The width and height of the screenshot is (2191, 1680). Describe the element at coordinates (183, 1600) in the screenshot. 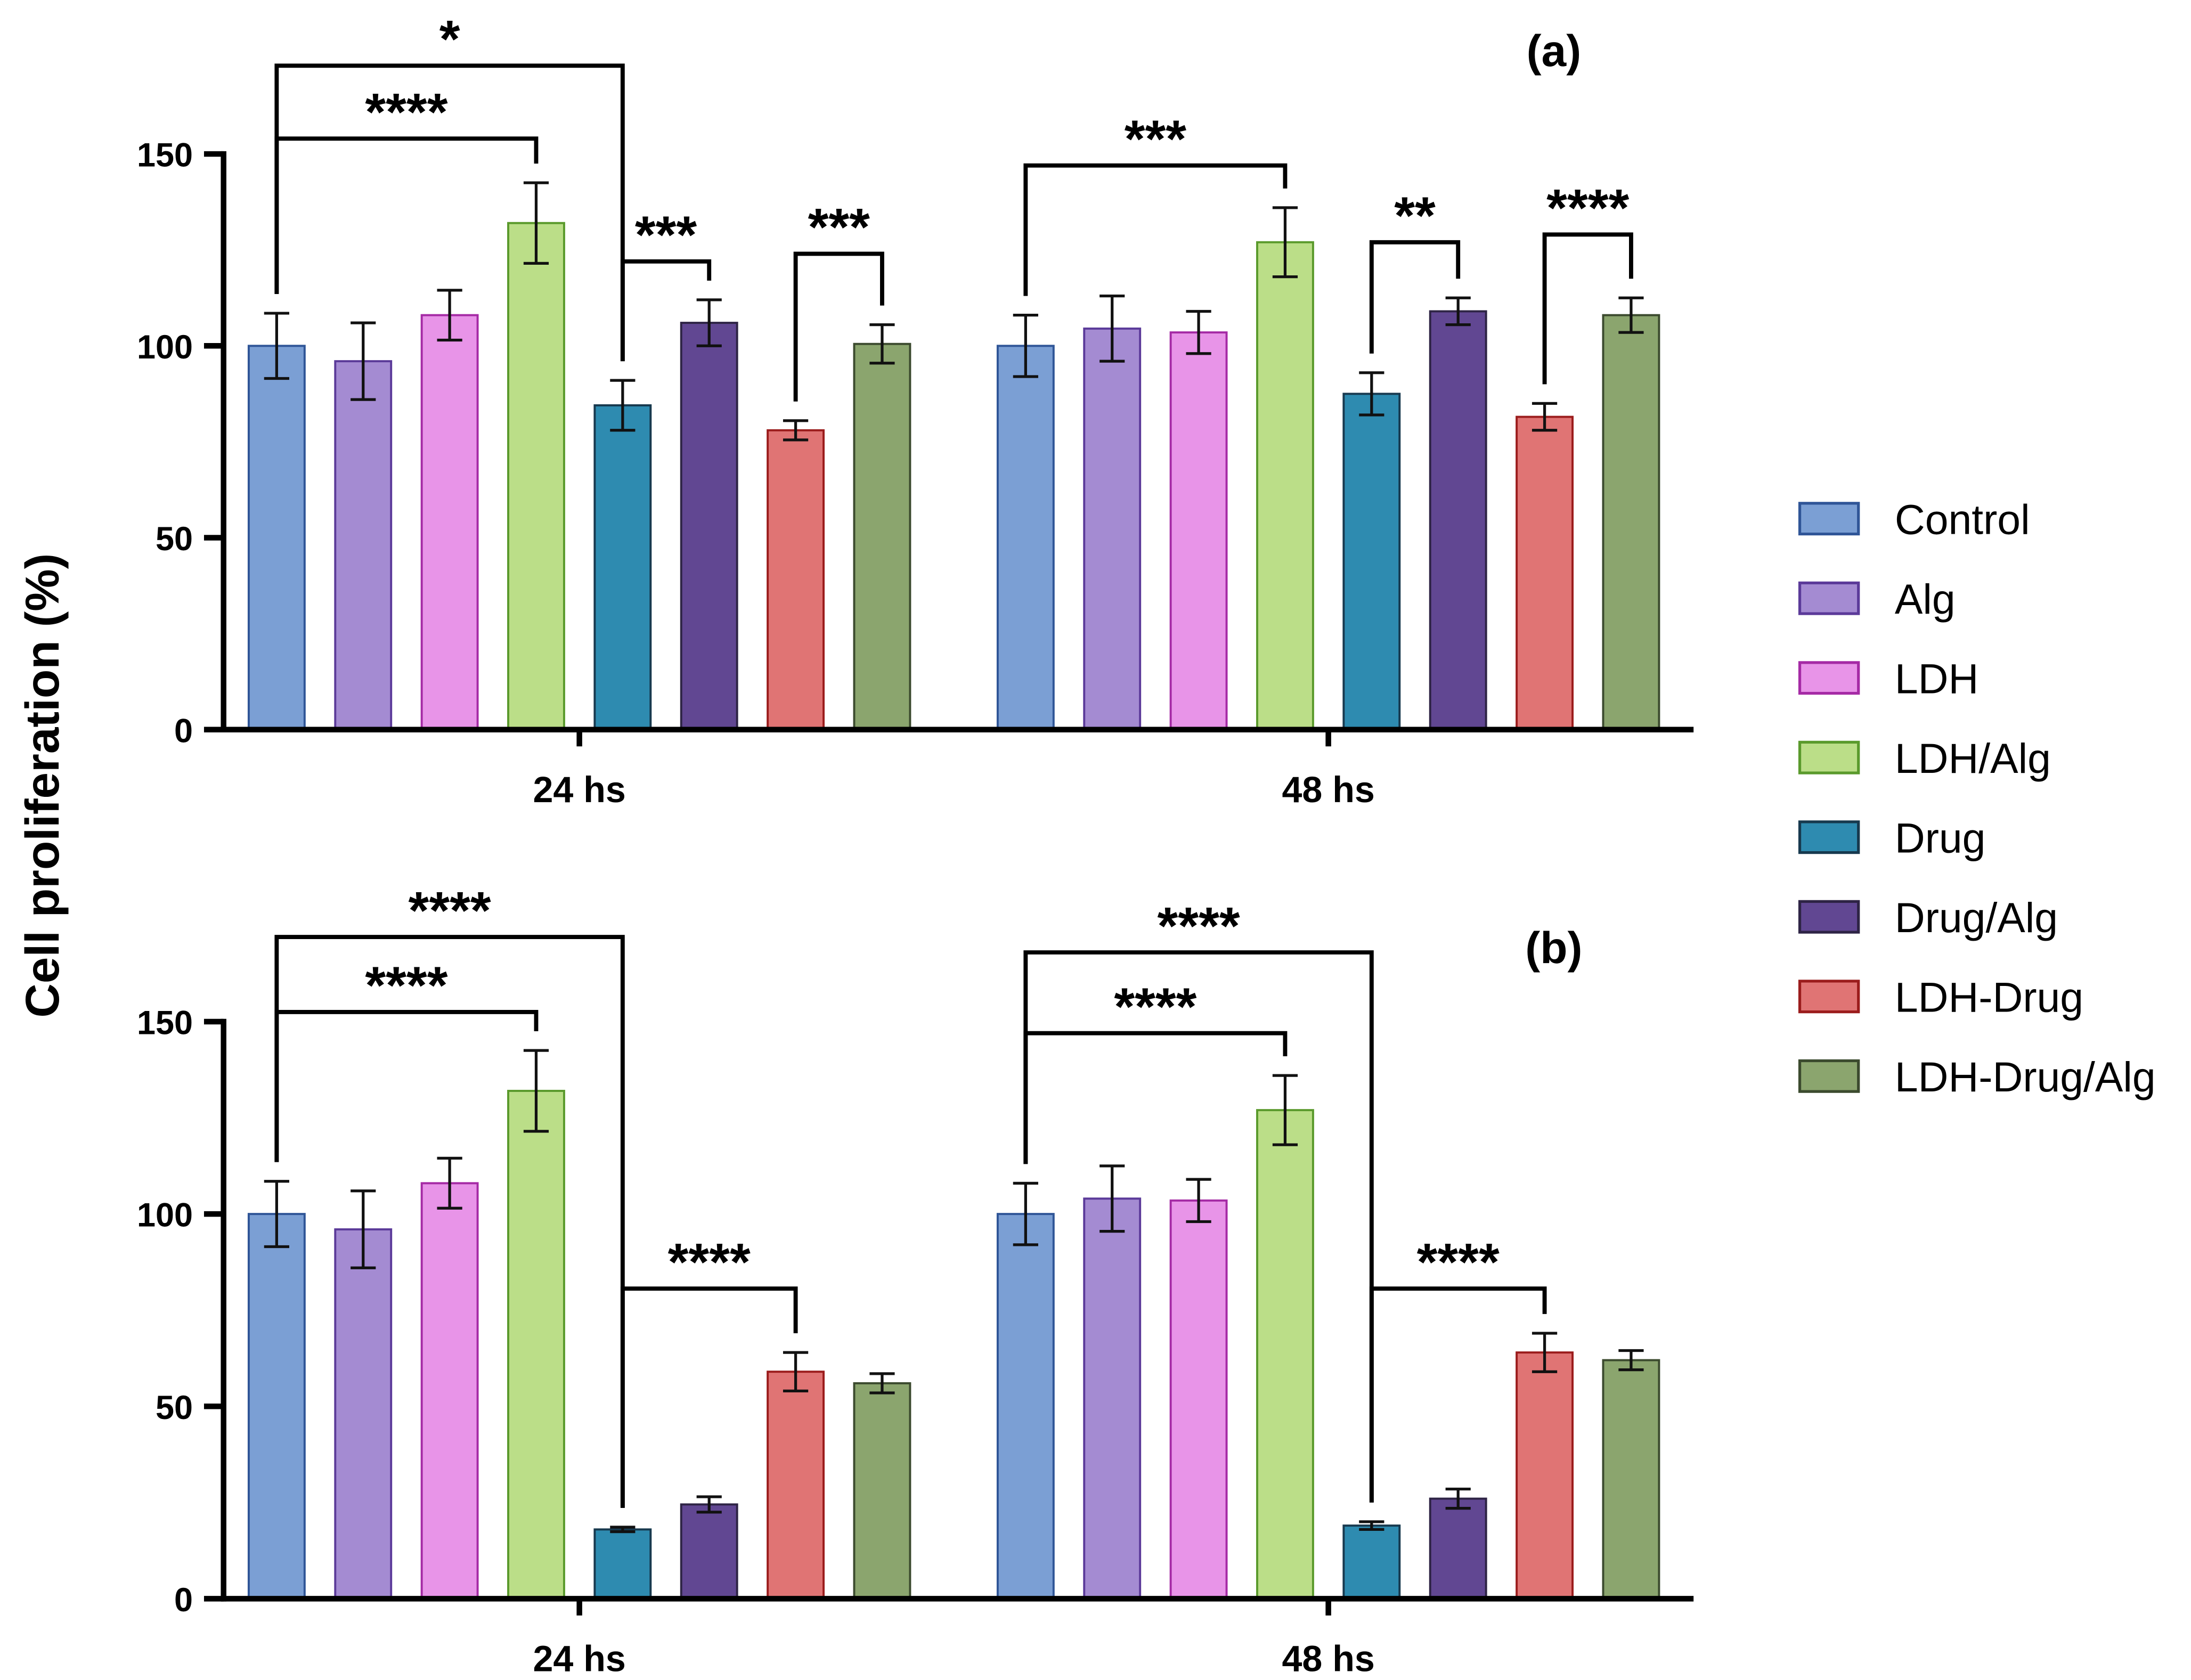

I see `y-tick-label: 0` at that location.